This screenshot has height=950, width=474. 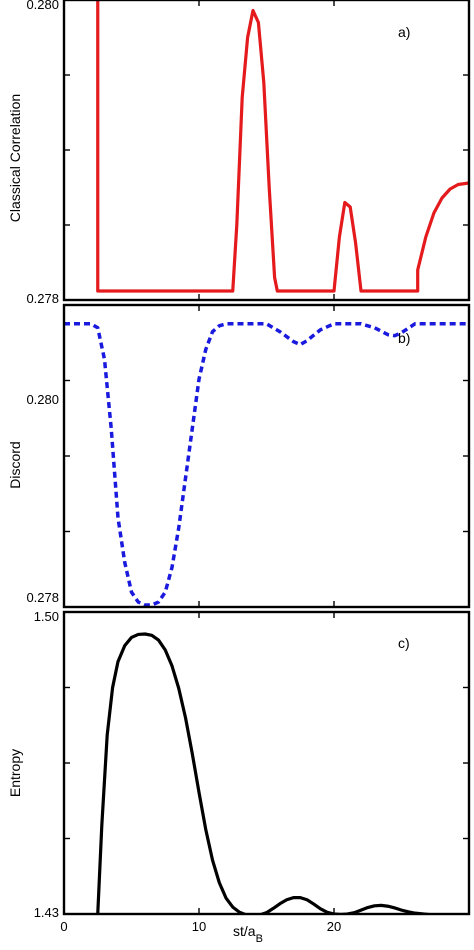 What do you see at coordinates (404, 643) in the screenshot?
I see `panel-label-c: c)` at bounding box center [404, 643].